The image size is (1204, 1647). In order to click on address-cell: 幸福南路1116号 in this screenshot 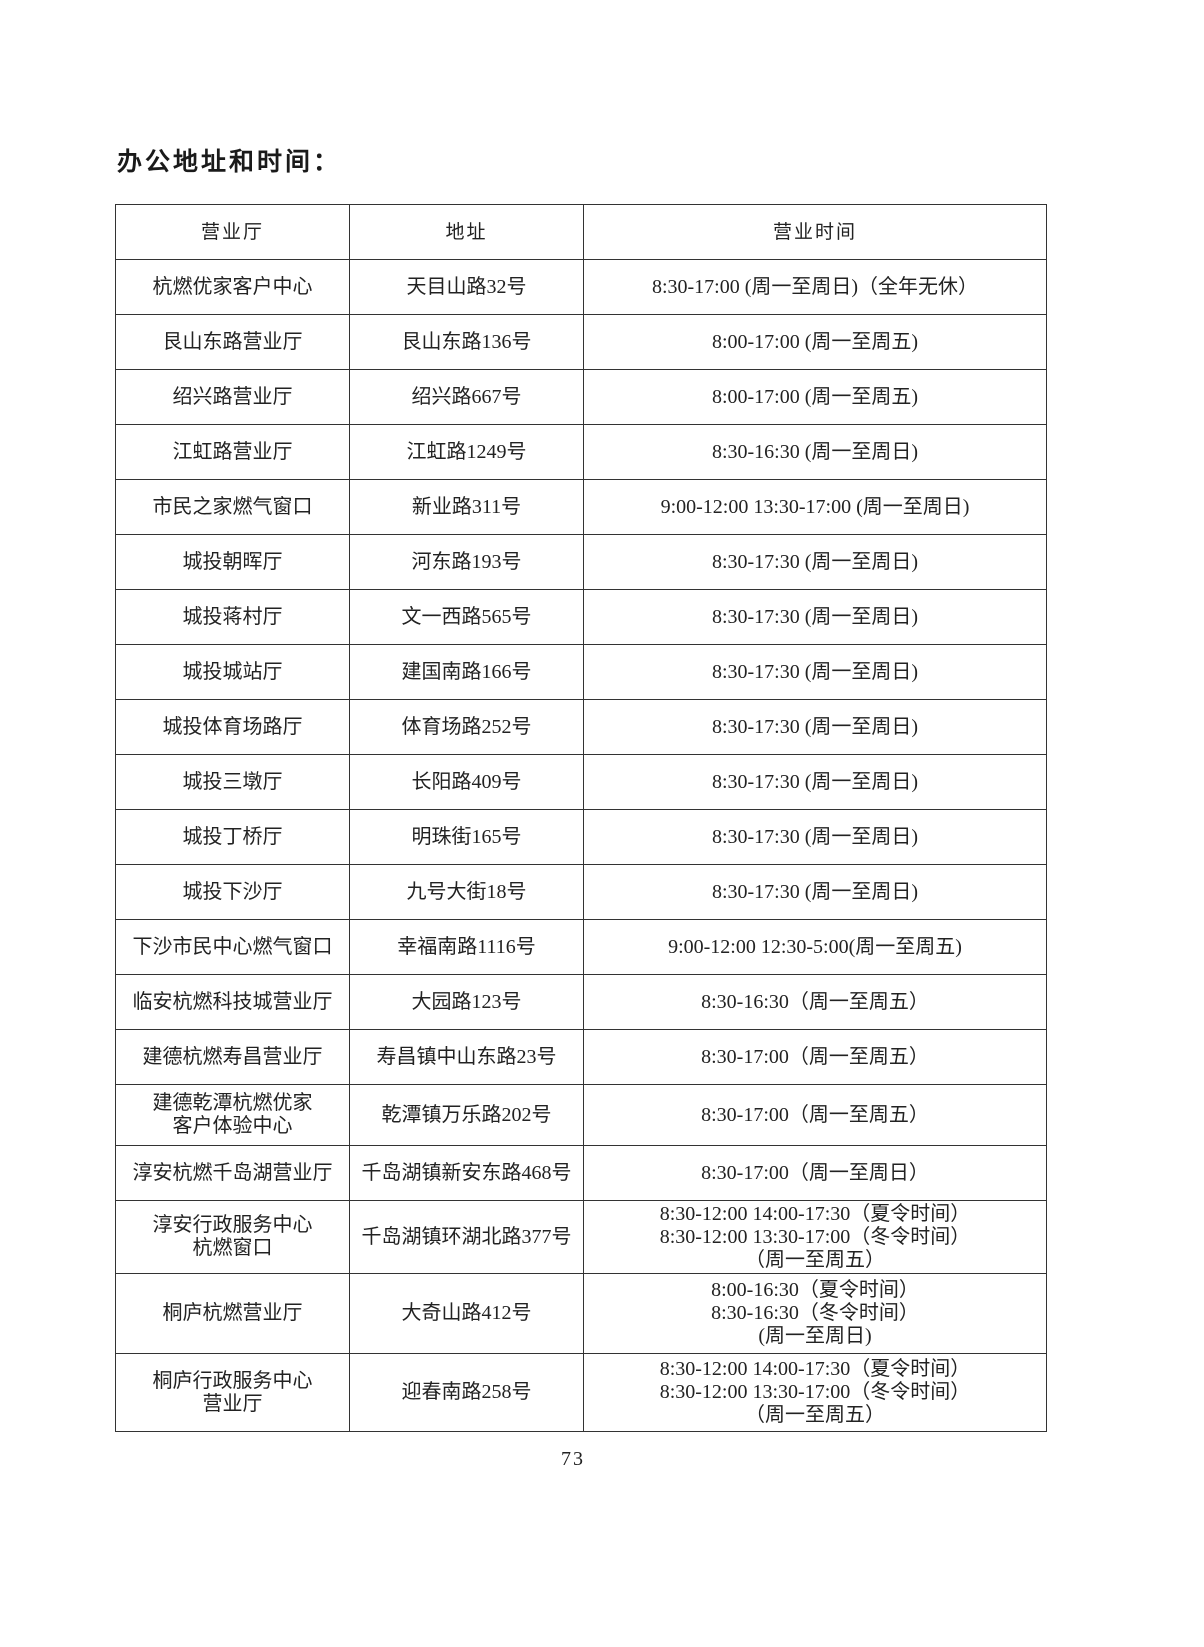, I will do `click(466, 947)`.